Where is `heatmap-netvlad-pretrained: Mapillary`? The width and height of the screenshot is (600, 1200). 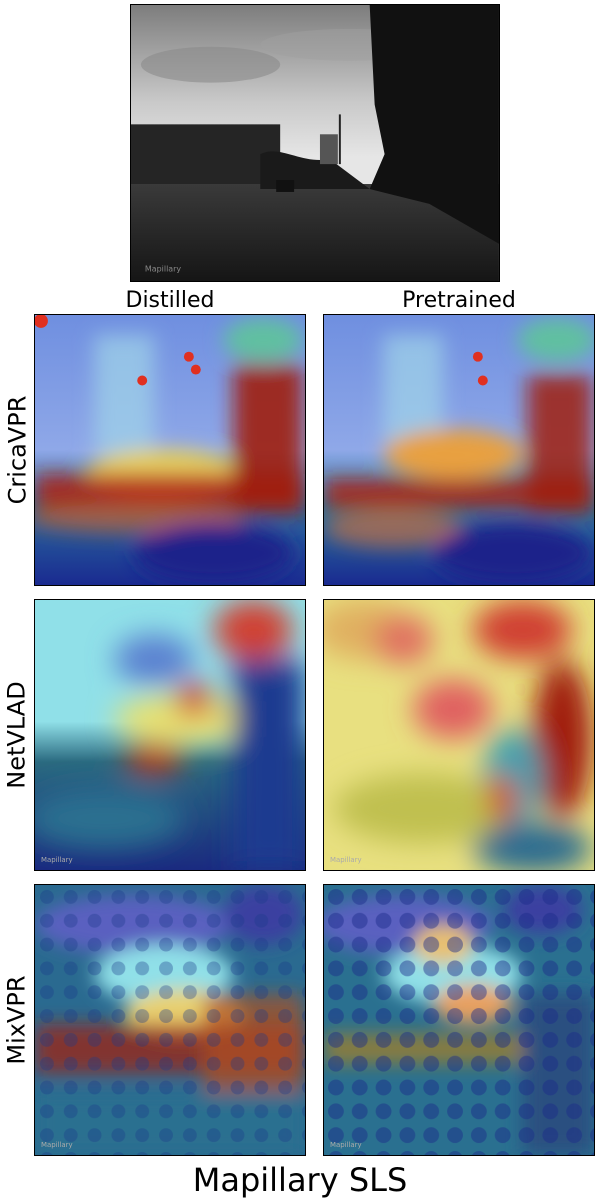 heatmap-netvlad-pretrained: Mapillary is located at coordinates (459, 735).